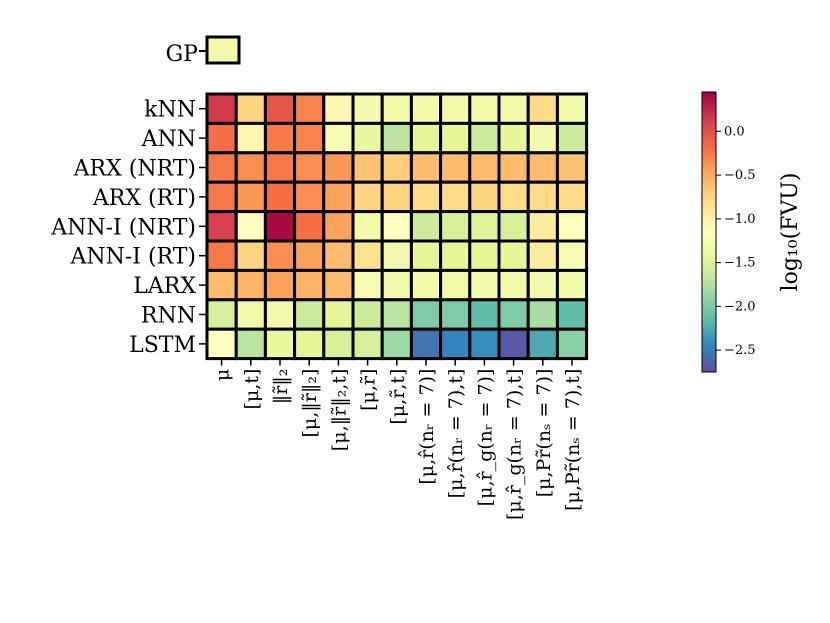 The width and height of the screenshot is (830, 623). I want to click on row-label: ARX (NRT), so click(134, 169).